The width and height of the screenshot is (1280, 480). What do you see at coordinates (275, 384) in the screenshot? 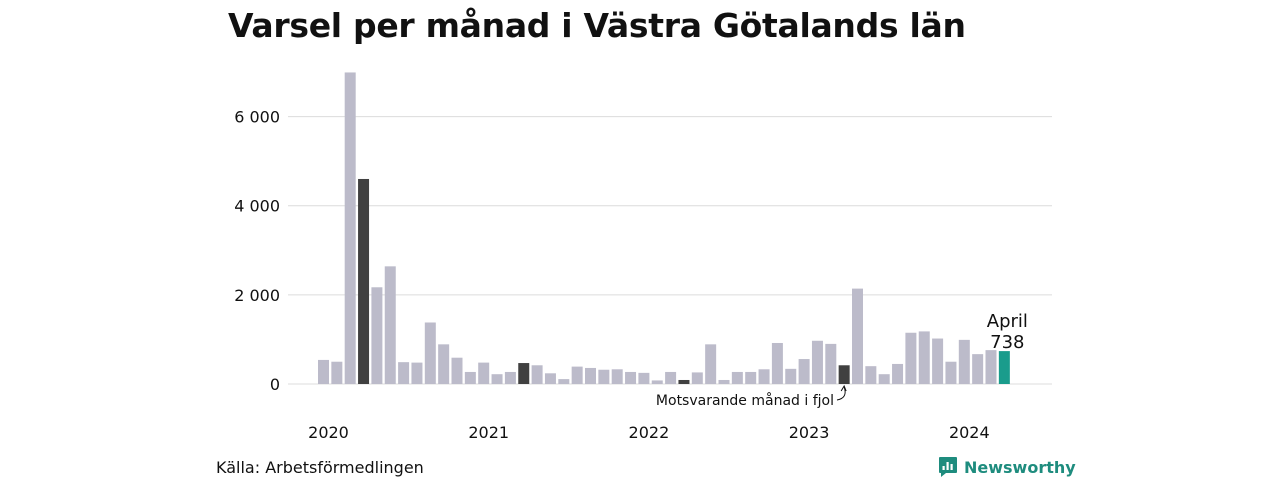
I see `y-tick-label: 0` at bounding box center [275, 384].